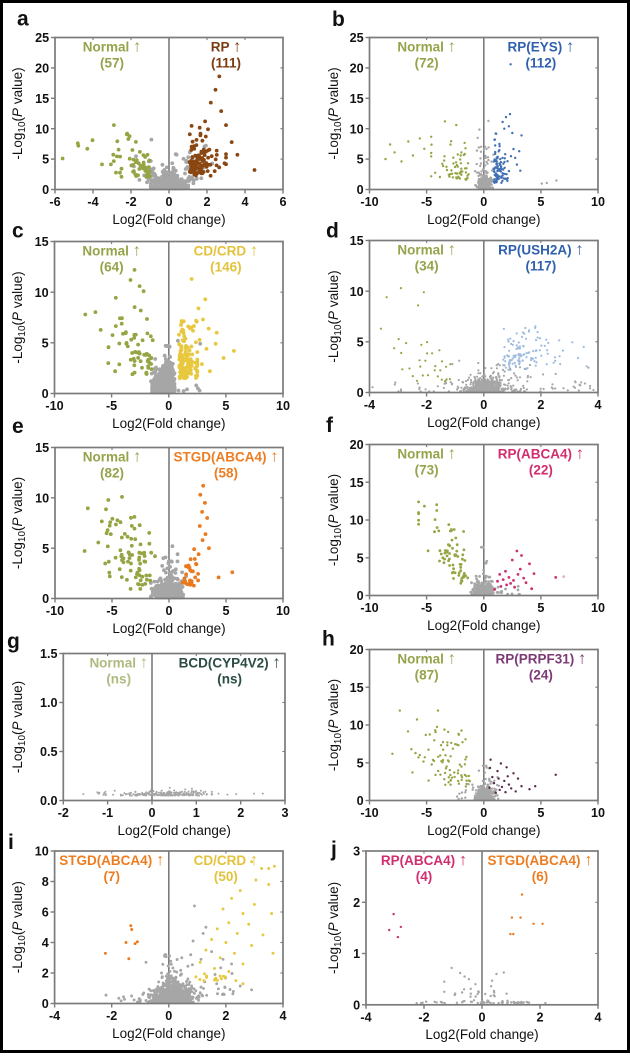 This screenshot has height=1058, width=630. I want to click on svg-text: (87), so click(427, 675).